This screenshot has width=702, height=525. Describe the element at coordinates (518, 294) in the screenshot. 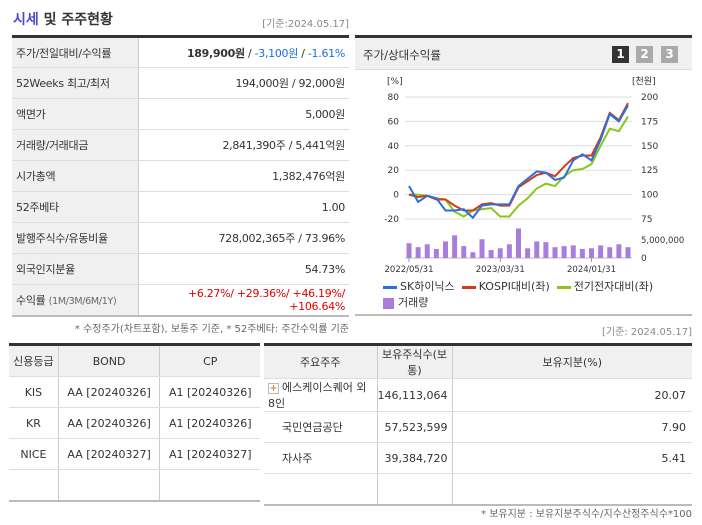

I see `legend: SK하이닉스 KOSPI대비(좌) 전기전자대비(좌) 거래량` at that location.